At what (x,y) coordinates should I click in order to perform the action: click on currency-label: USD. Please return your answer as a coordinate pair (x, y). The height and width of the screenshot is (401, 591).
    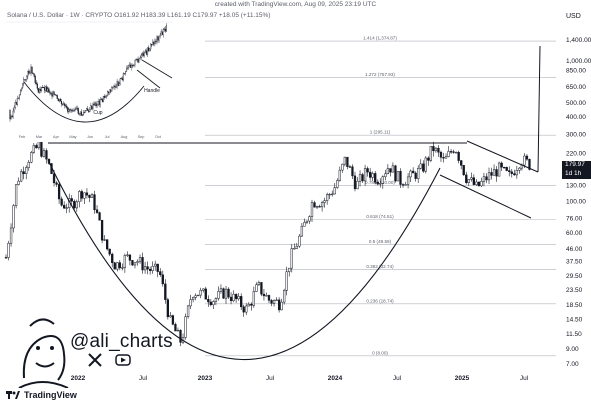
    Looking at the image, I should click on (573, 16).